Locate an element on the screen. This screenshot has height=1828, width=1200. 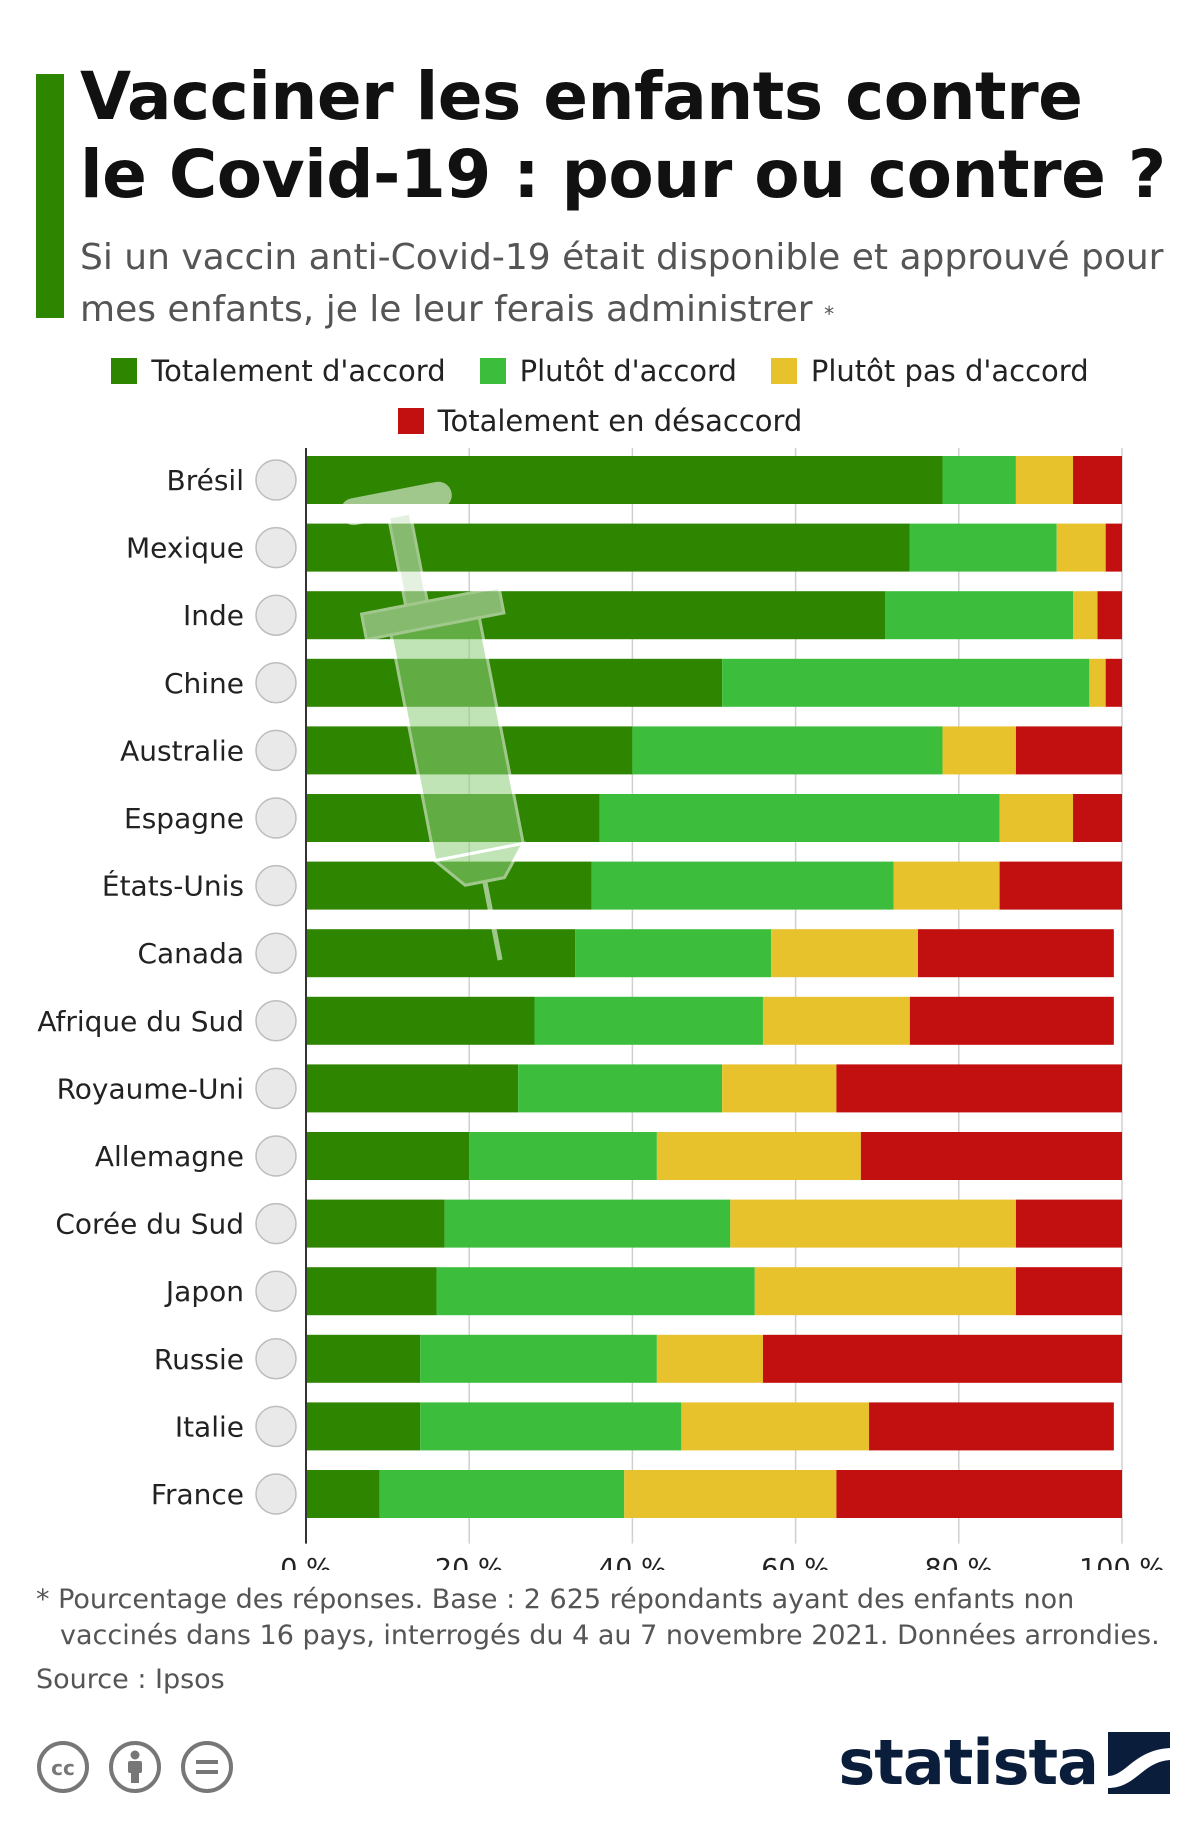
statista-logo: statista is located at coordinates (1004, 1762).